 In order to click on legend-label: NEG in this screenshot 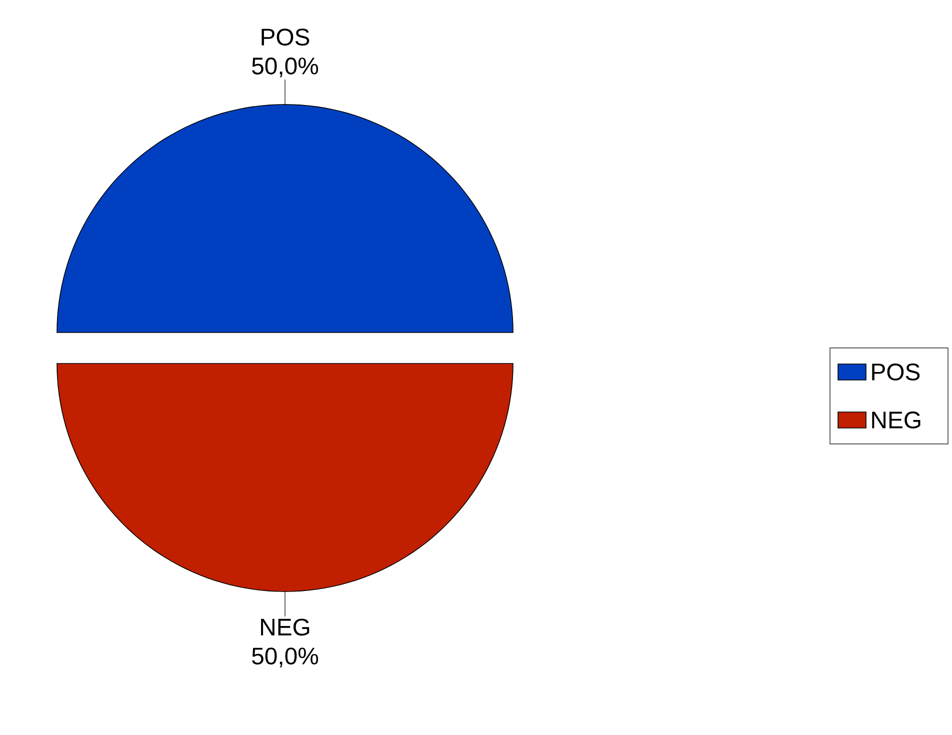, I will do `click(896, 420)`.